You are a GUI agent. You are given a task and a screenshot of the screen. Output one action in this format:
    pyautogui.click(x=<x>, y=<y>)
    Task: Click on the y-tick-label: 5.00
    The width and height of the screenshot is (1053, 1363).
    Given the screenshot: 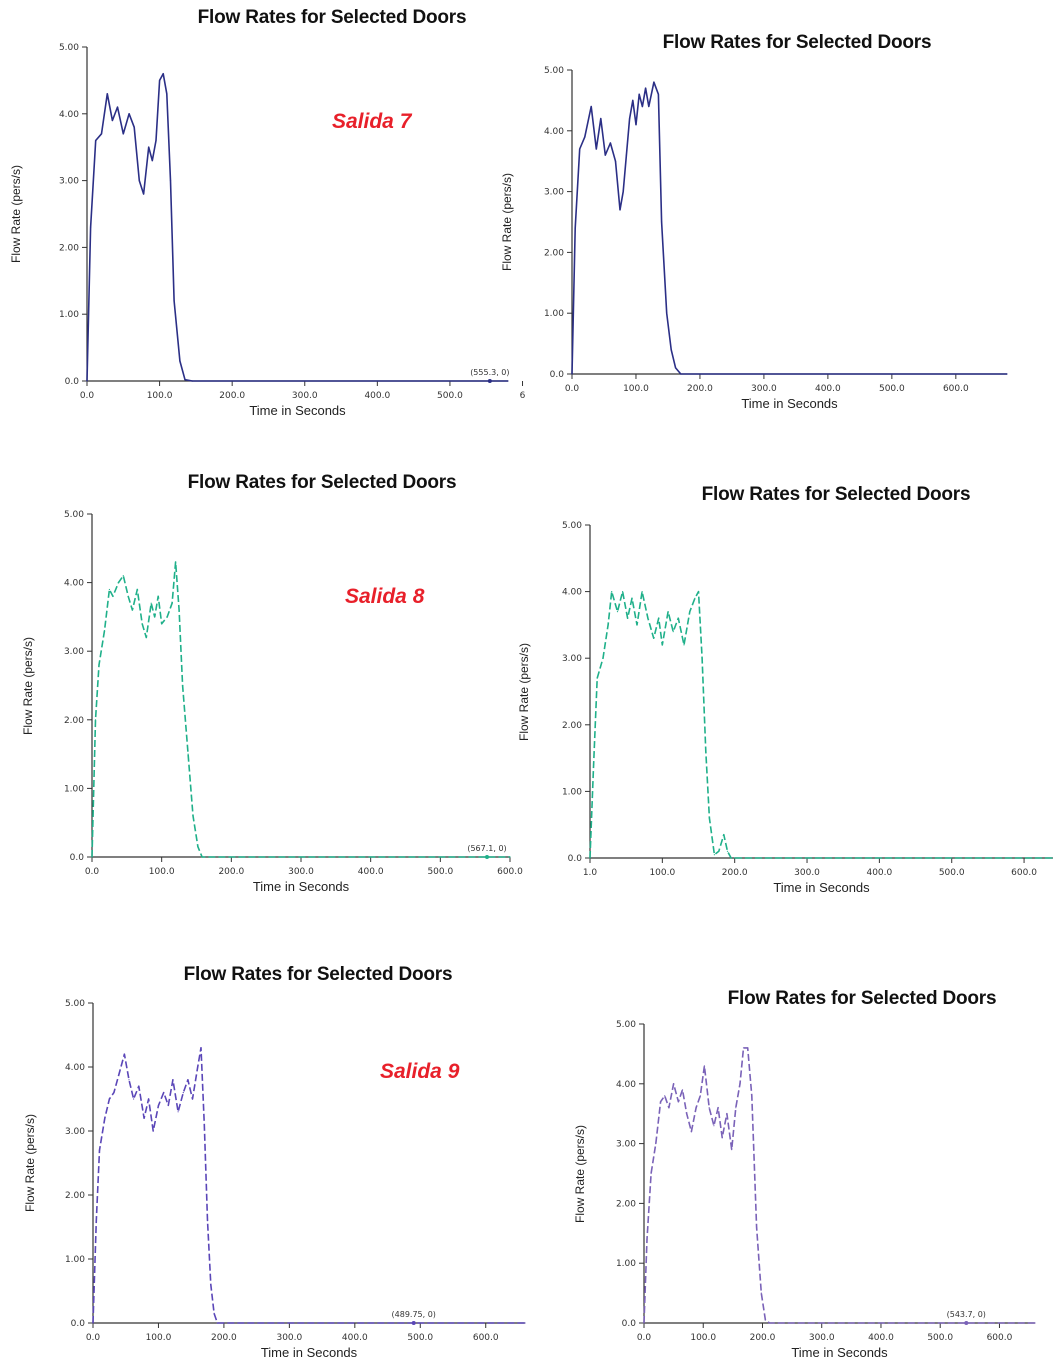 What is the action you would take?
    pyautogui.click(x=74, y=515)
    